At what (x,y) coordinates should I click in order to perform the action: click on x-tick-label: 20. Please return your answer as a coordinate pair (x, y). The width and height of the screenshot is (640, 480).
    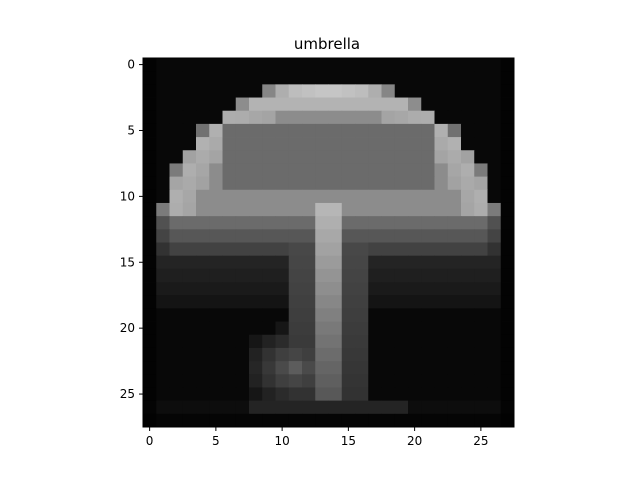
    Looking at the image, I should click on (414, 441).